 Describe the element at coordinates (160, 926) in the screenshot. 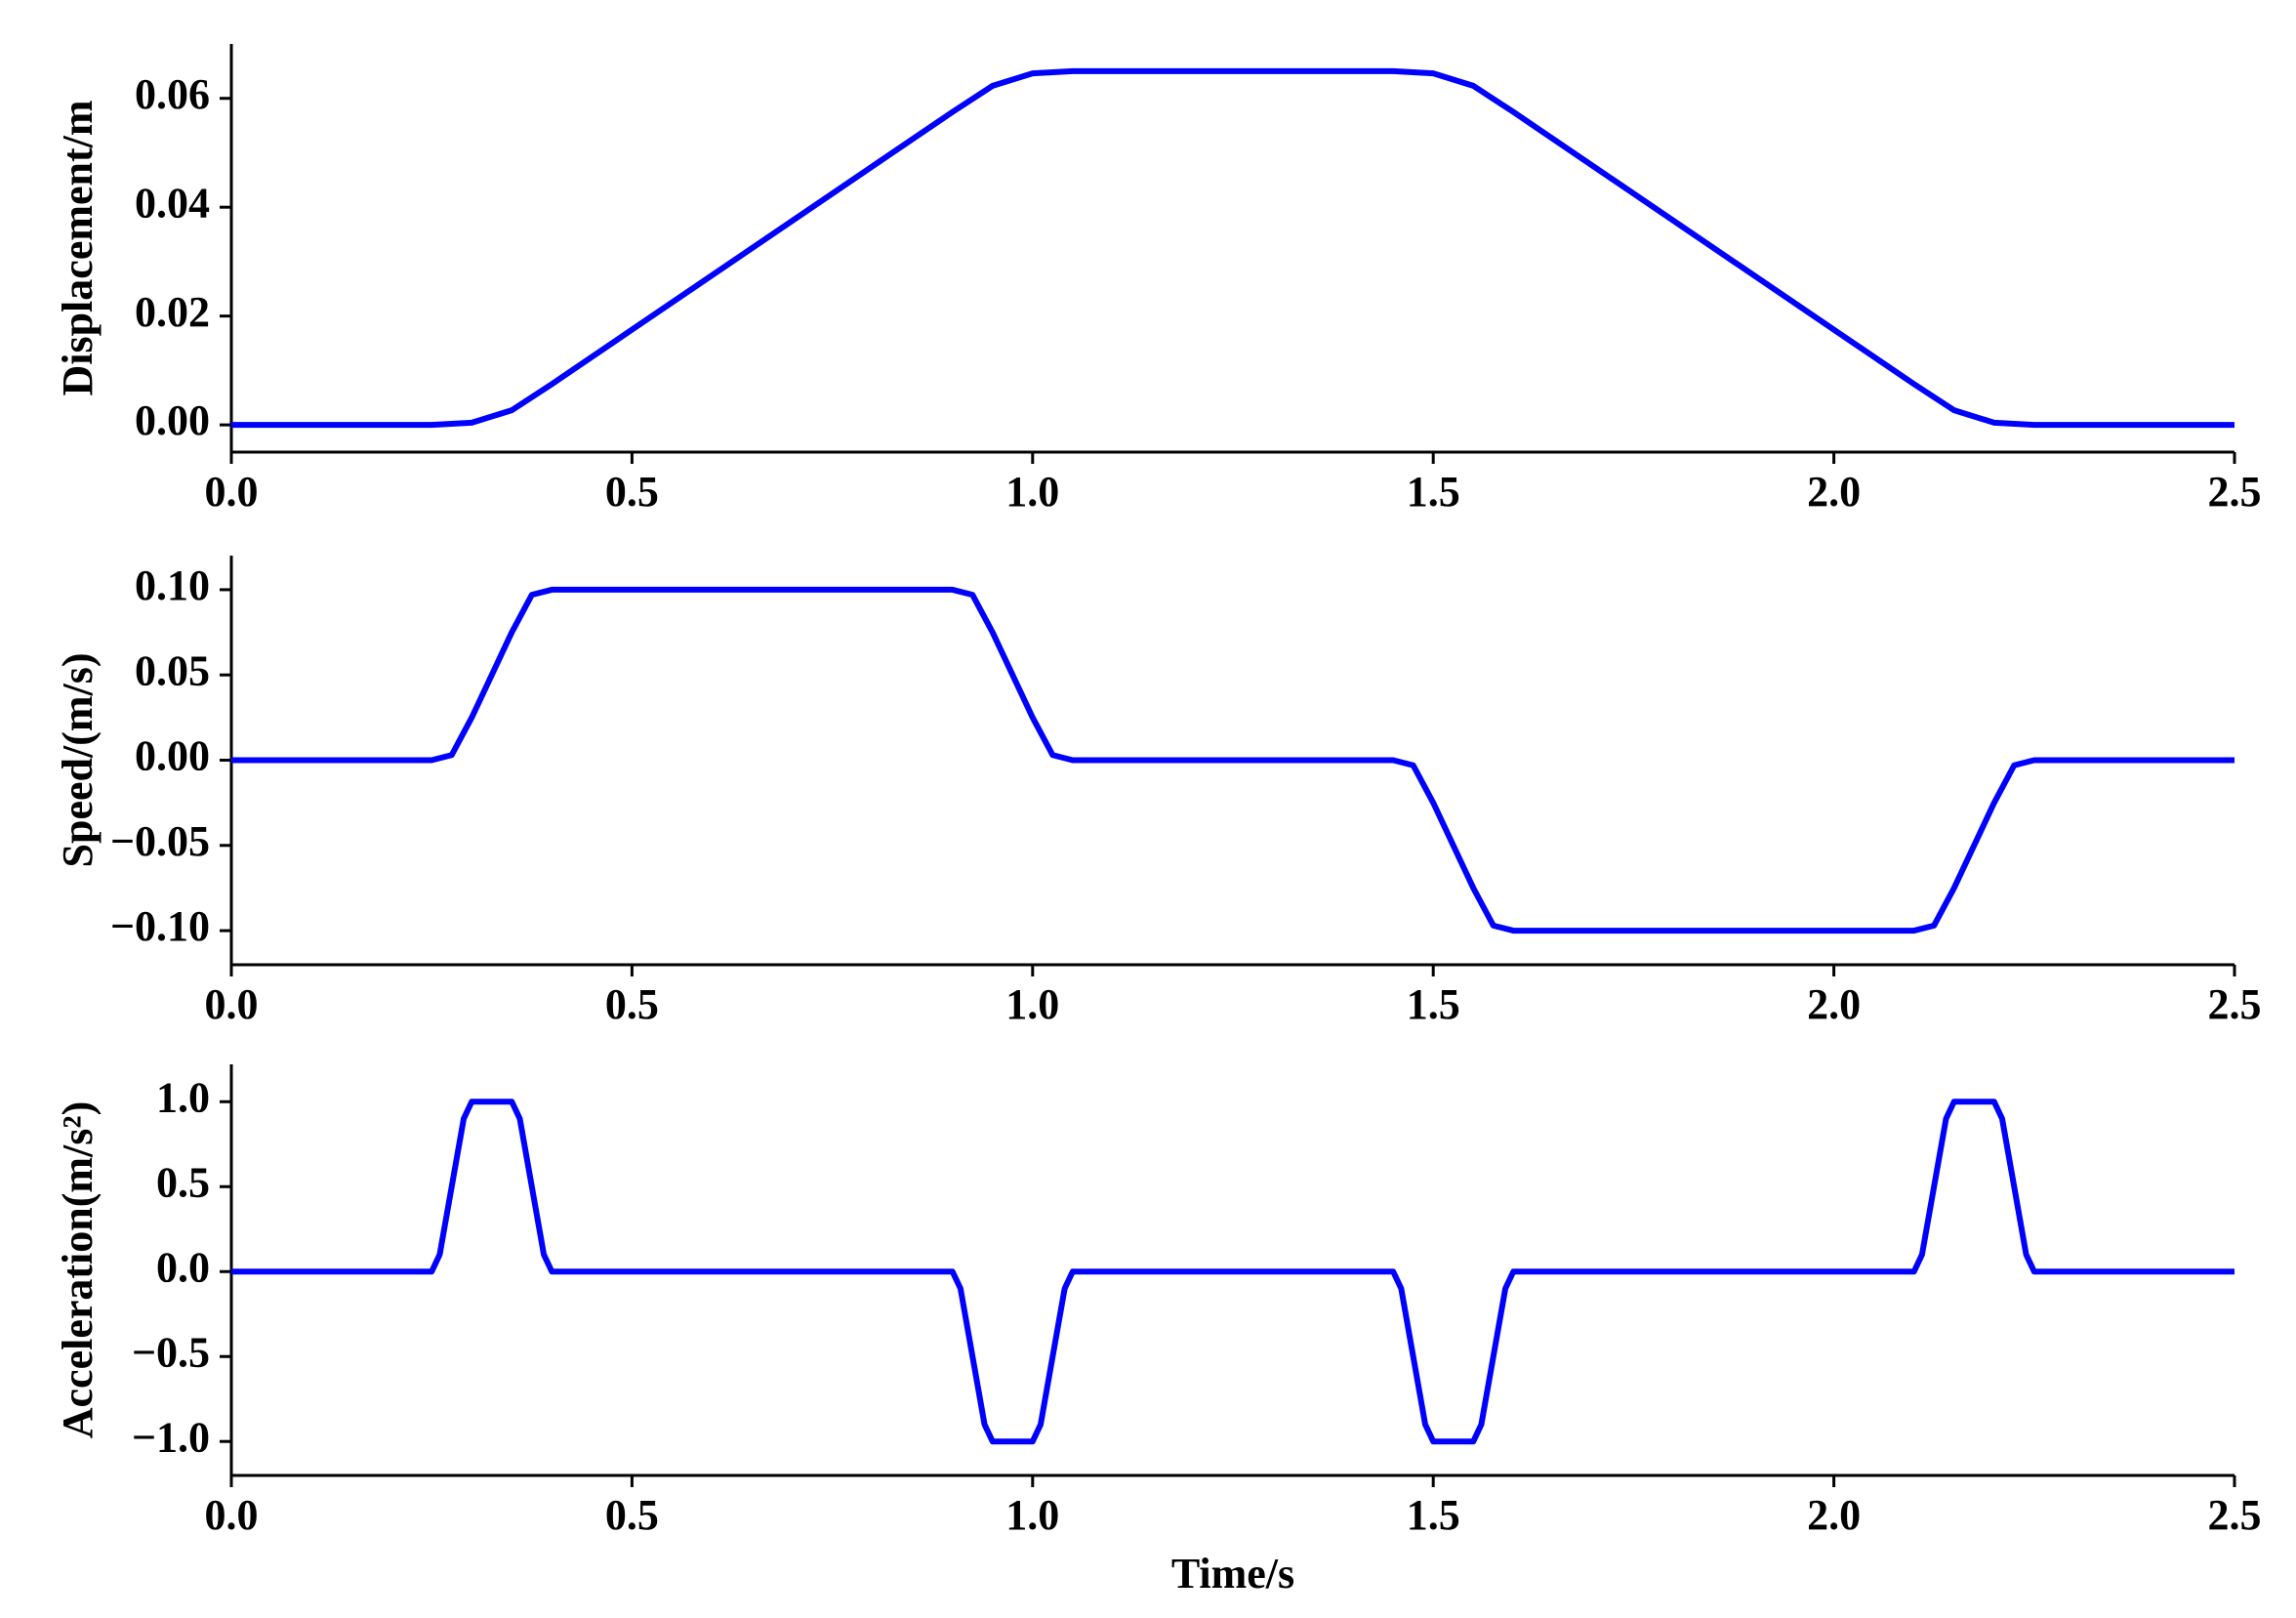

I see `y-tick-label: −0.10` at that location.